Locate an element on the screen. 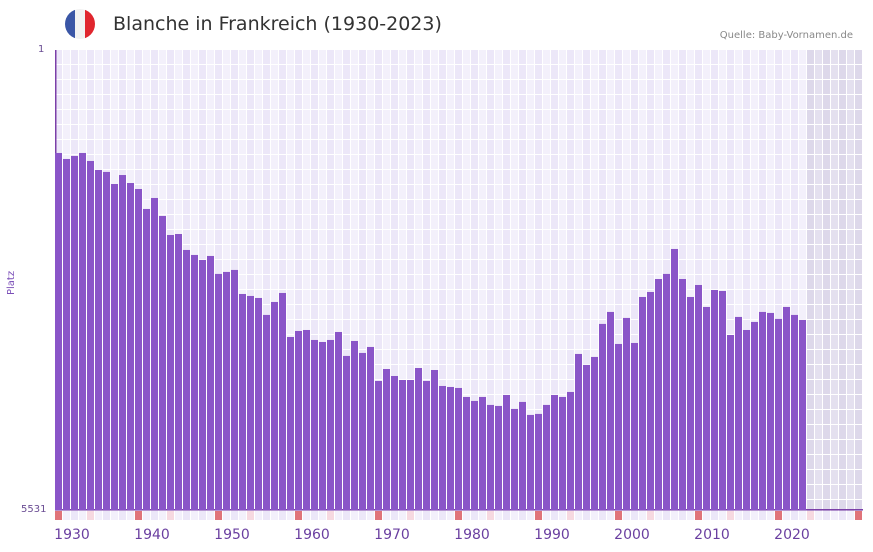 The image size is (873, 552). x-tick-1980: 1980 is located at coordinates (472, 535).